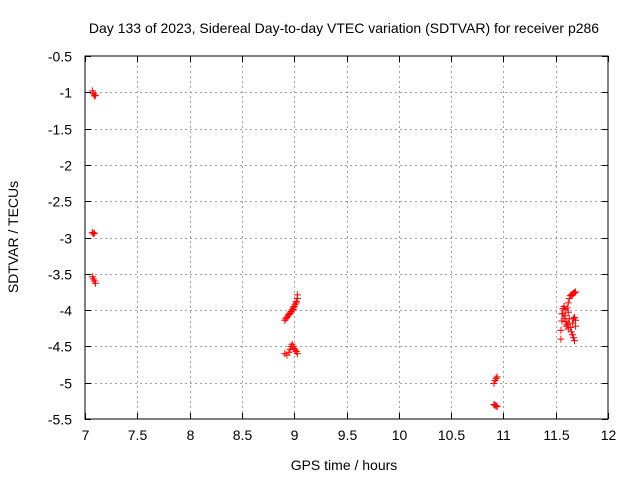  Describe the element at coordinates (66, 166) in the screenshot. I see `y-tick-label: -2` at that location.